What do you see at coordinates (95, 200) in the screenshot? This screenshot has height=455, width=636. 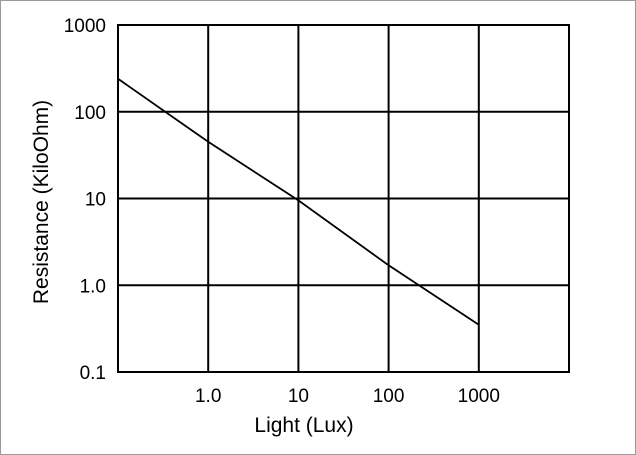 I see `y-tick-label: 10` at bounding box center [95, 200].